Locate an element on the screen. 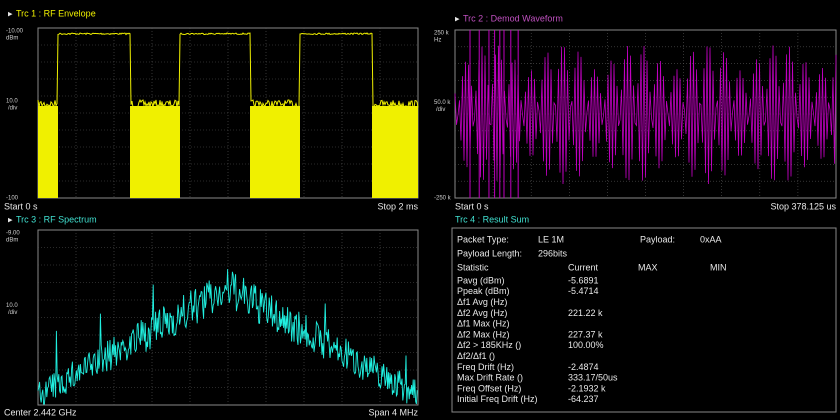 The height and width of the screenshot is (420, 840). table-cell: -64.237 is located at coordinates (583, 399).